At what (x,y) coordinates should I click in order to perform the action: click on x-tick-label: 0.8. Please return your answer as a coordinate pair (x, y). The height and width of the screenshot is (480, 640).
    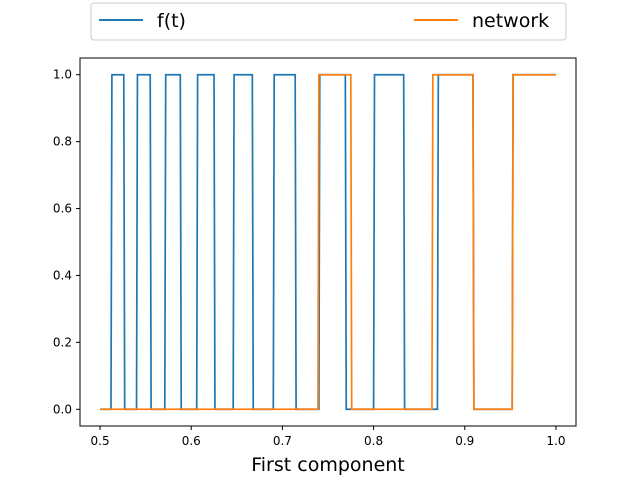
    Looking at the image, I should click on (373, 441).